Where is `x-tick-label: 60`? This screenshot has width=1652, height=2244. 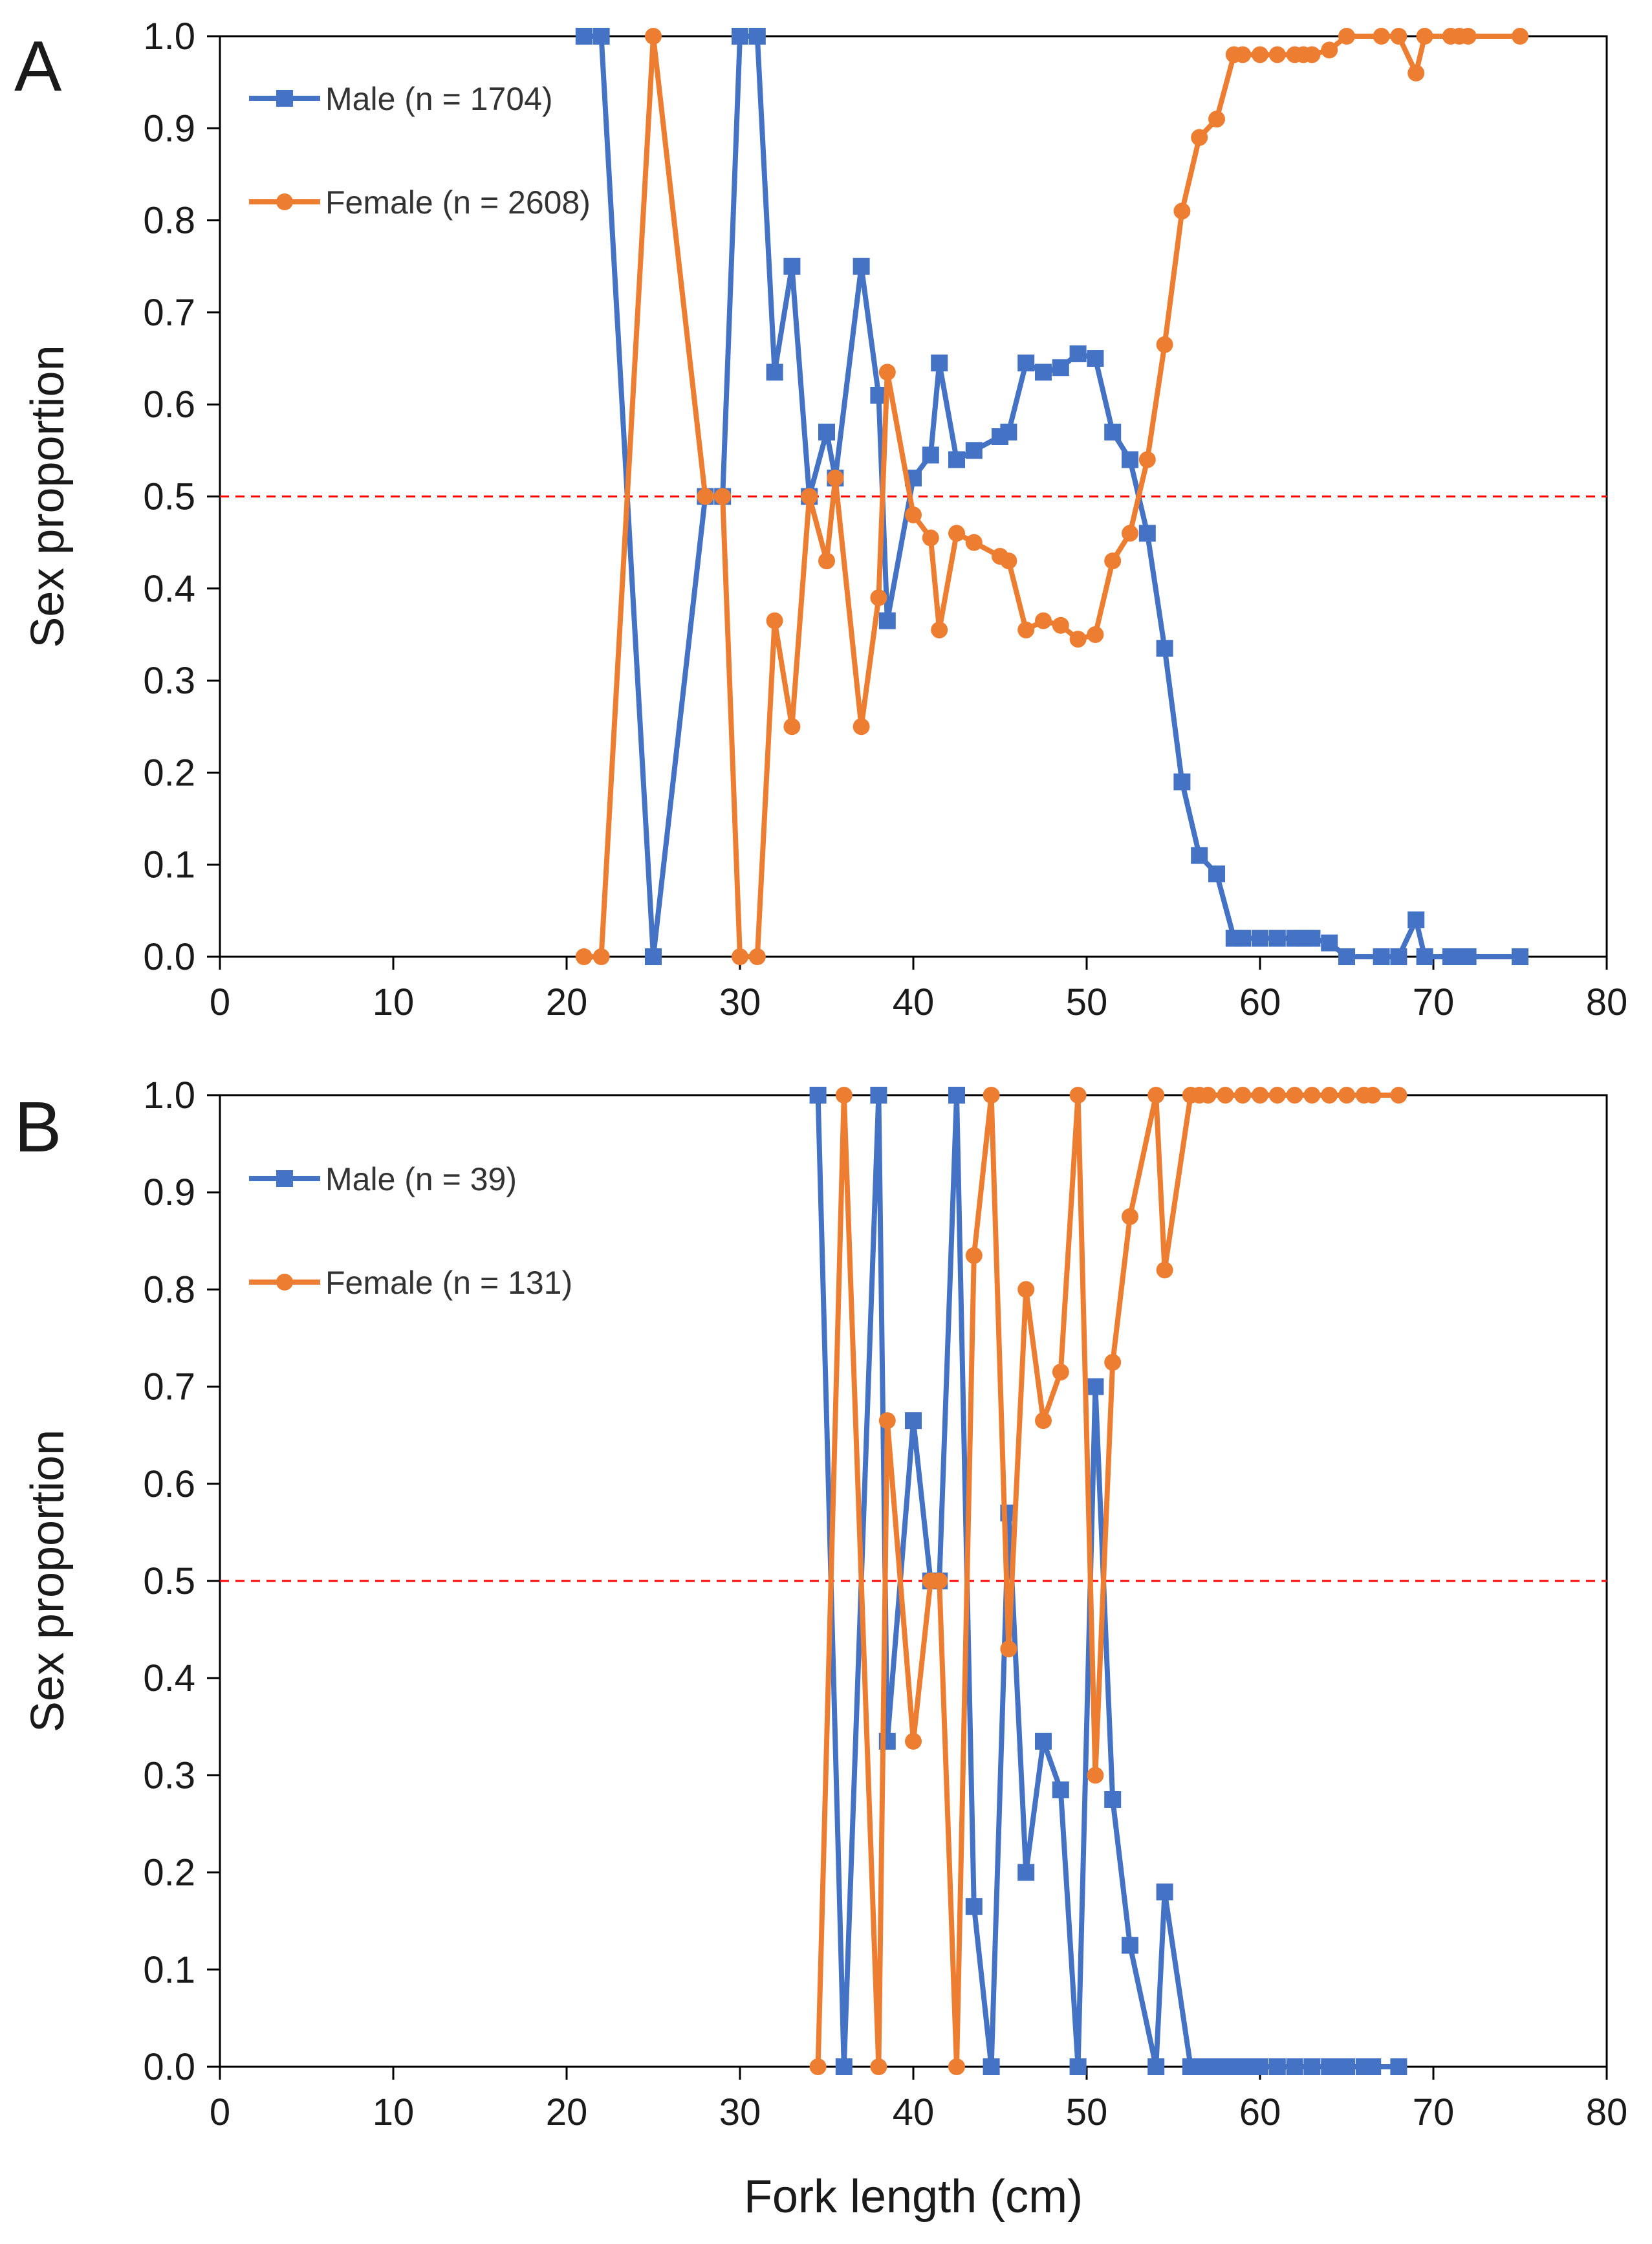 x-tick-label: 60 is located at coordinates (1260, 2112).